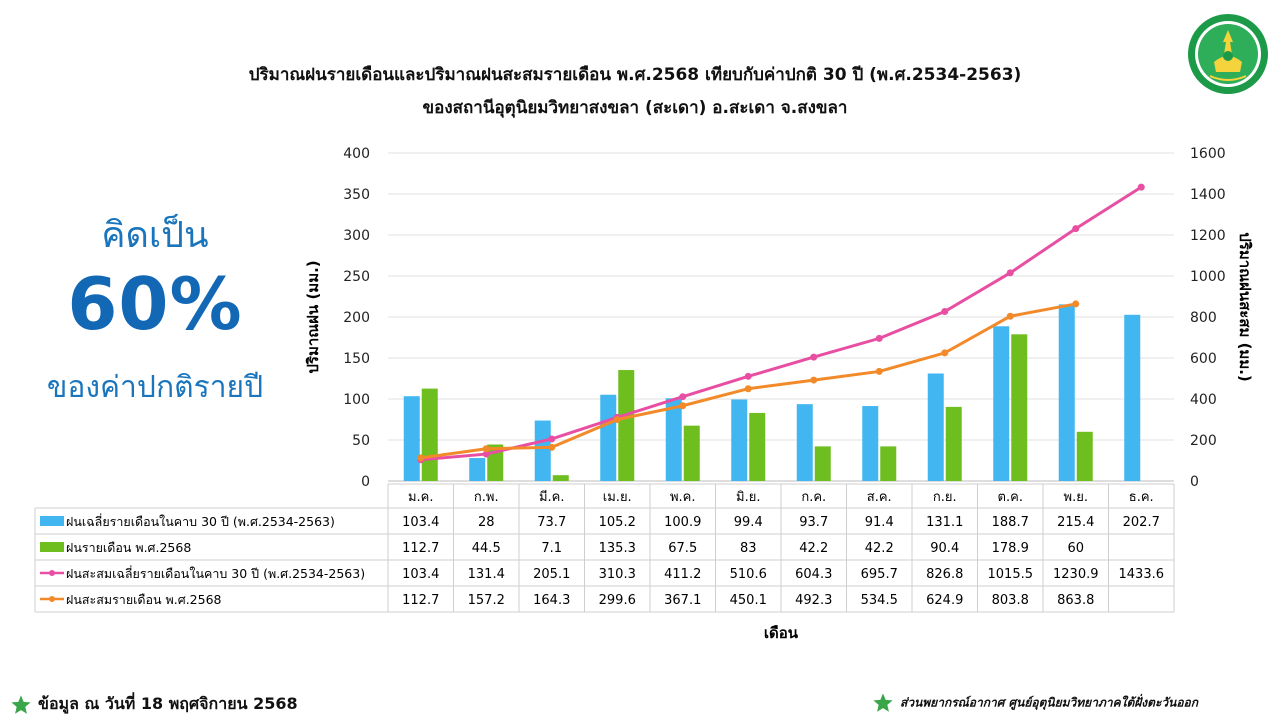  Describe the element at coordinates (617, 522) in the screenshot. I see `table-cell: 105.2` at that location.